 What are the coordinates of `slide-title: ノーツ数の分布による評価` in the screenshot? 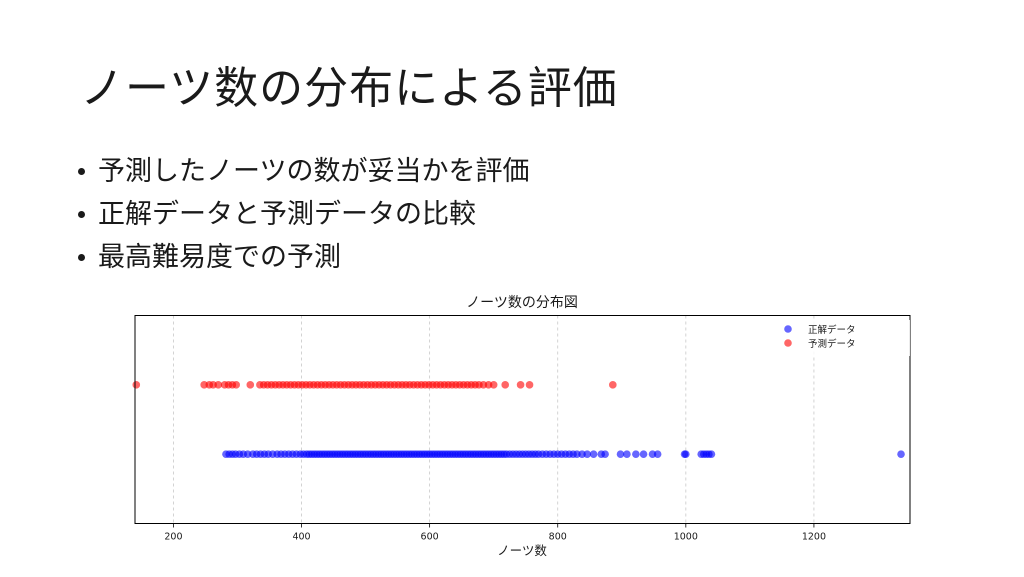 It's located at (349, 88).